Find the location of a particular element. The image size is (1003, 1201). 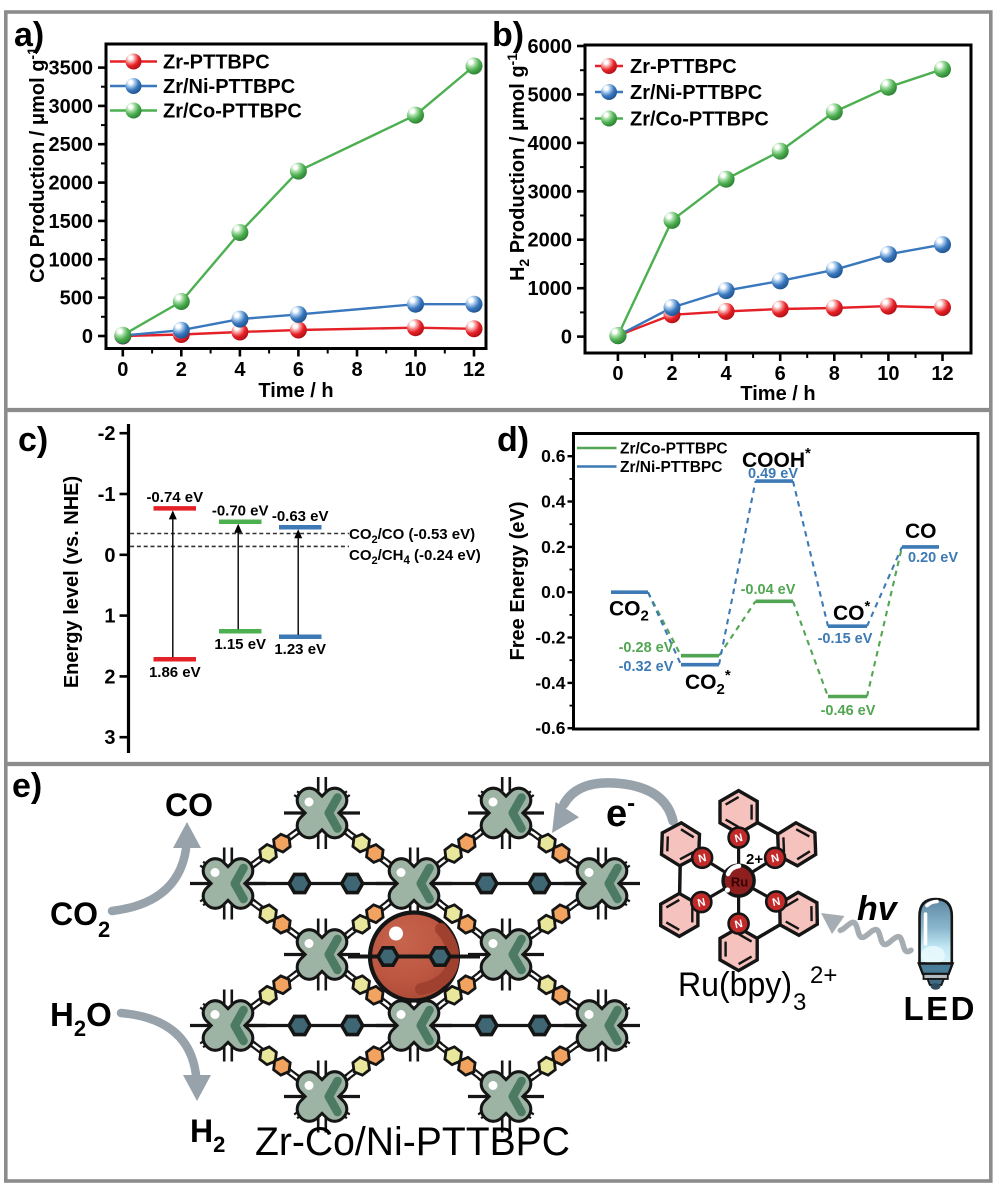

svg-text: CO2/CH4 (-0.24 eV) is located at coordinates (415, 557).